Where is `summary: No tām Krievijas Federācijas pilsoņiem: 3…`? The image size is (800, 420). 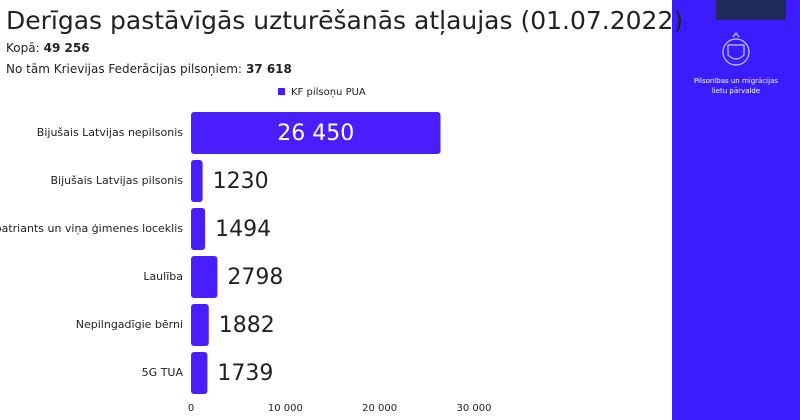 summary: No tām Krievijas Federācijas pilsoņiem: 3… is located at coordinates (149, 69).